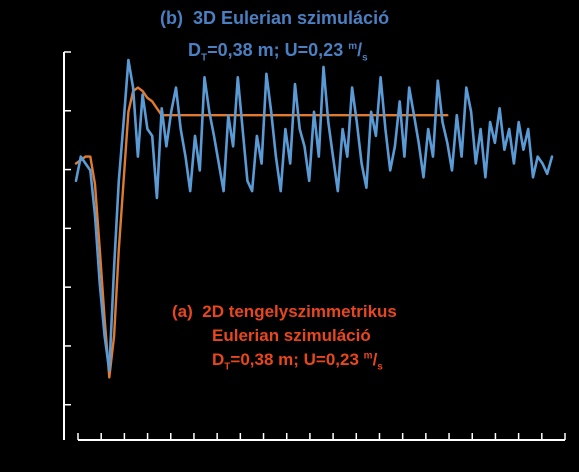 This screenshot has width=579, height=472. What do you see at coordinates (218, 359) in the screenshot?
I see `params-a-d: D` at bounding box center [218, 359].